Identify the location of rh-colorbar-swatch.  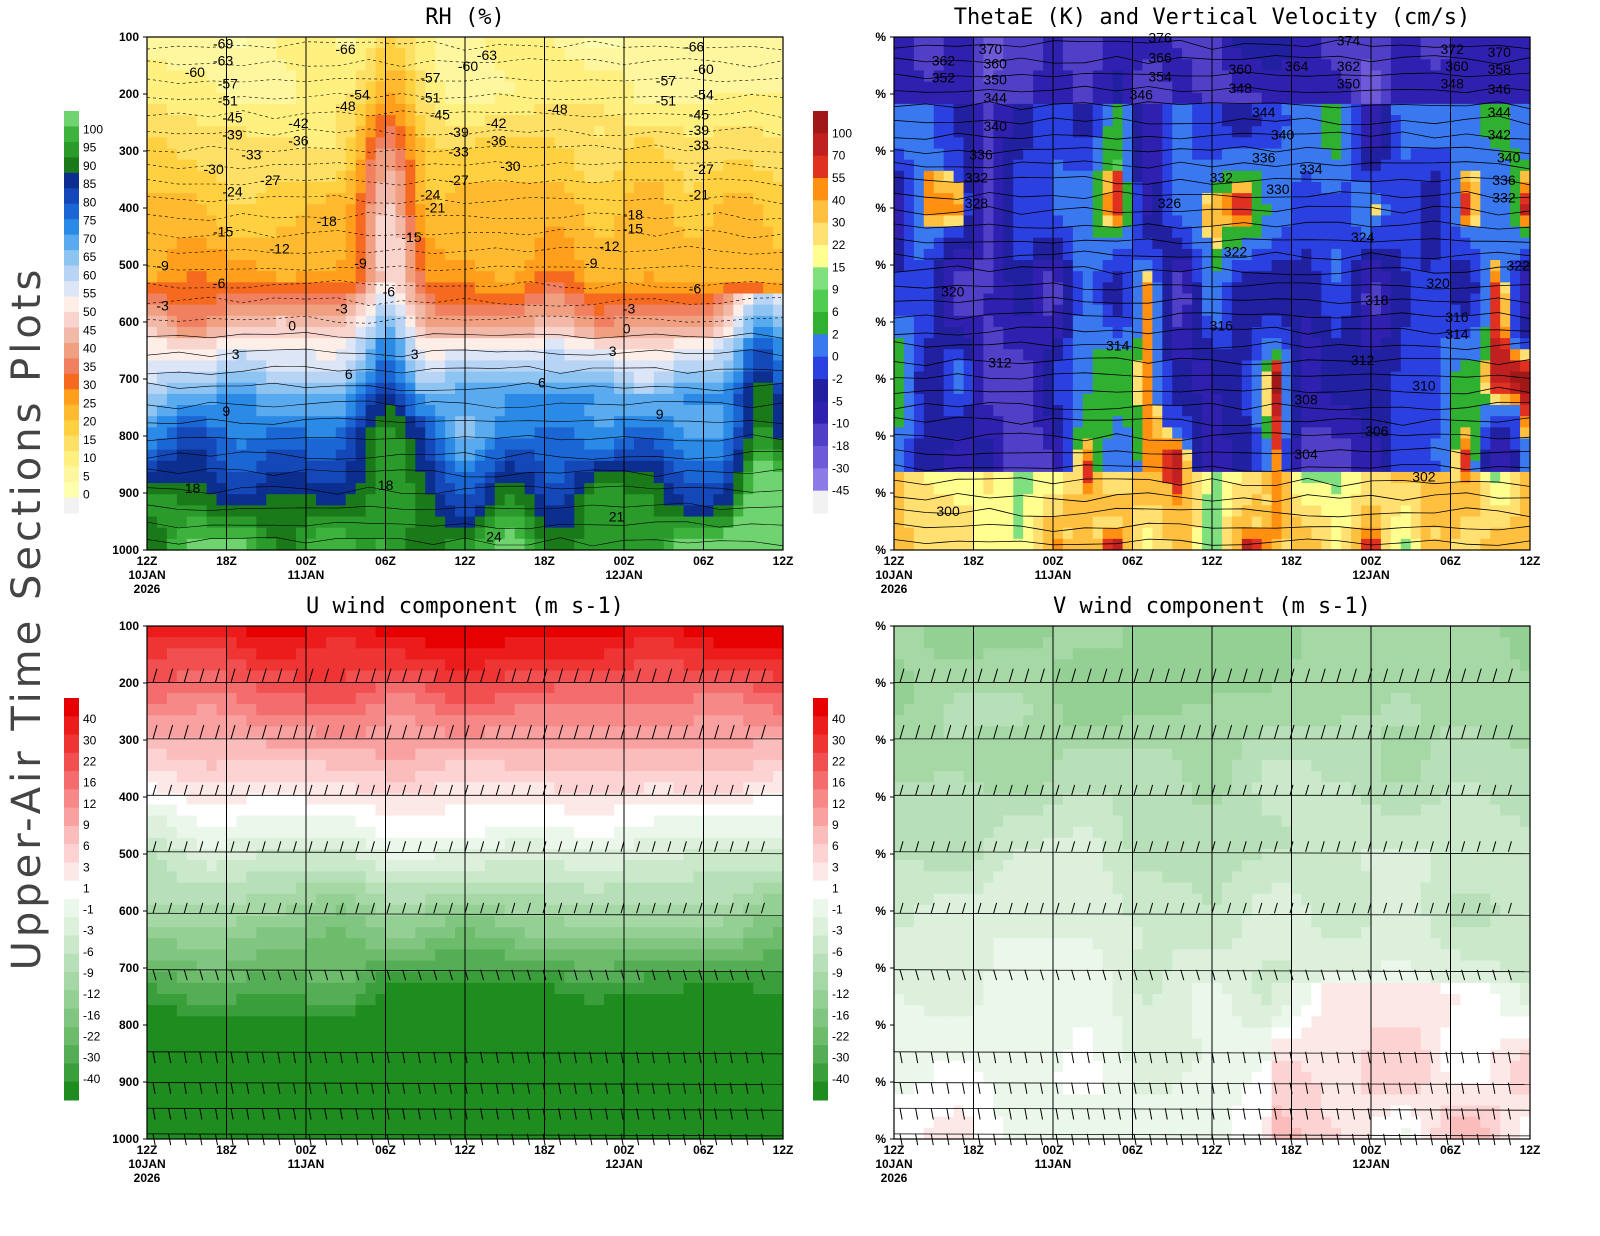
(71, 273).